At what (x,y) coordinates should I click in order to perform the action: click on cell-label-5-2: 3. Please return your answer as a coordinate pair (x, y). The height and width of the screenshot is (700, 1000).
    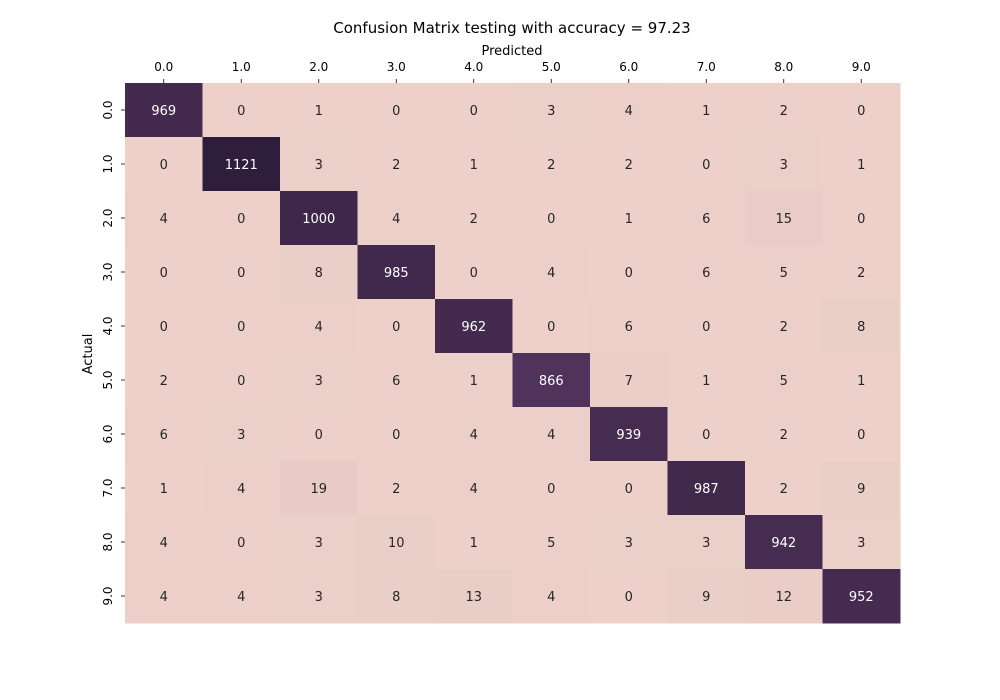
    Looking at the image, I should click on (319, 381).